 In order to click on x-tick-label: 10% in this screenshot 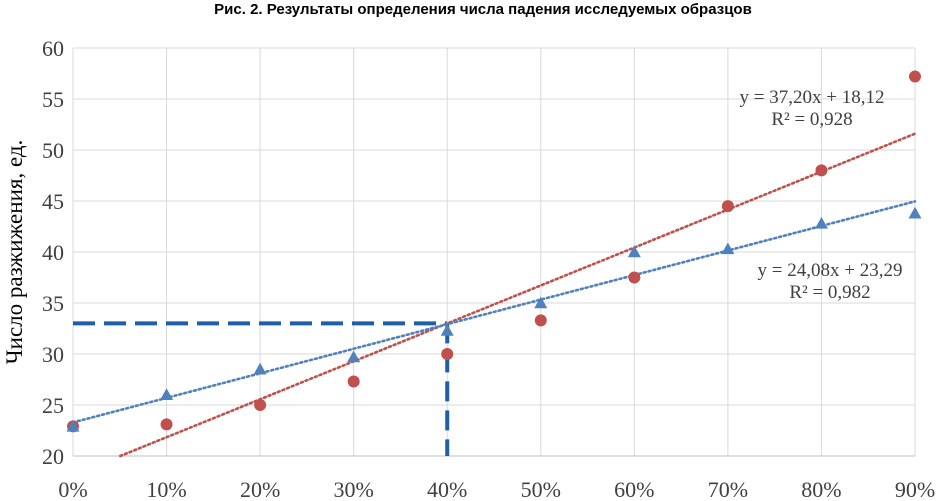, I will do `click(166, 489)`.